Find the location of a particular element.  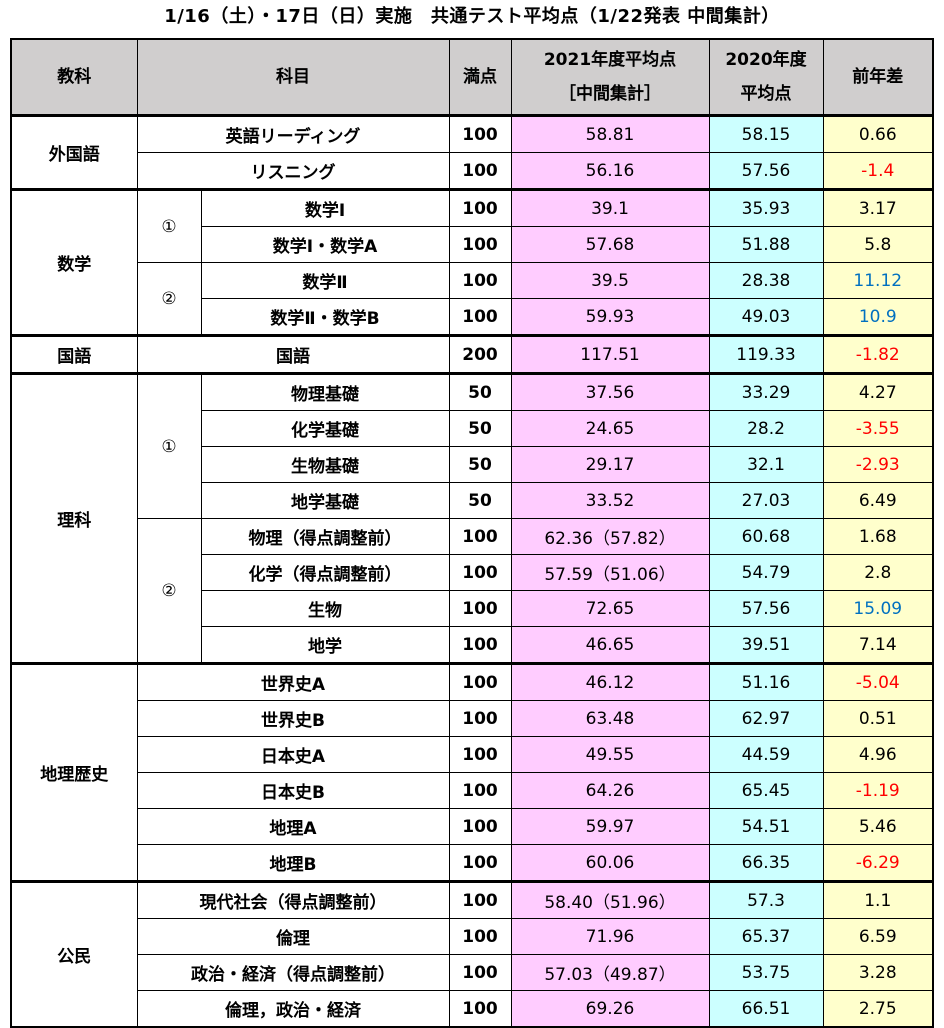

diff-cell: 3.17 is located at coordinates (878, 207).